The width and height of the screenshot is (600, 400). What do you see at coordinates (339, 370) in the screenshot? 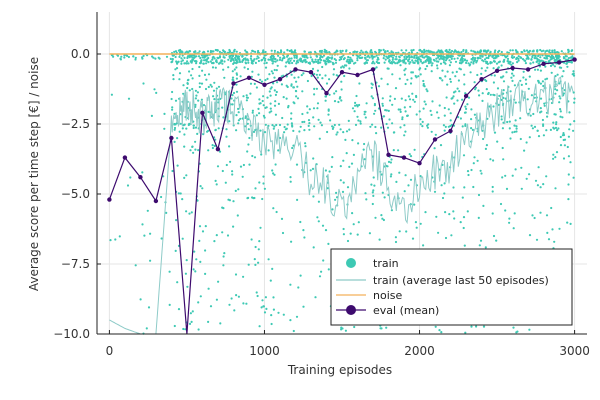
I see `x-axis-label: Training episodes` at bounding box center [339, 370].